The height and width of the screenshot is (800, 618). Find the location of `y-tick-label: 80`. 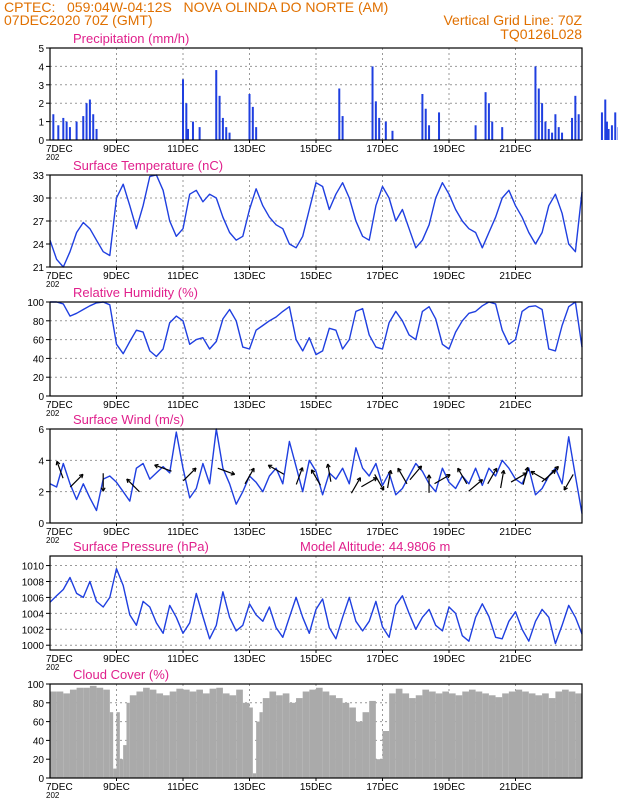

y-tick-label: 80 is located at coordinates (39, 322).